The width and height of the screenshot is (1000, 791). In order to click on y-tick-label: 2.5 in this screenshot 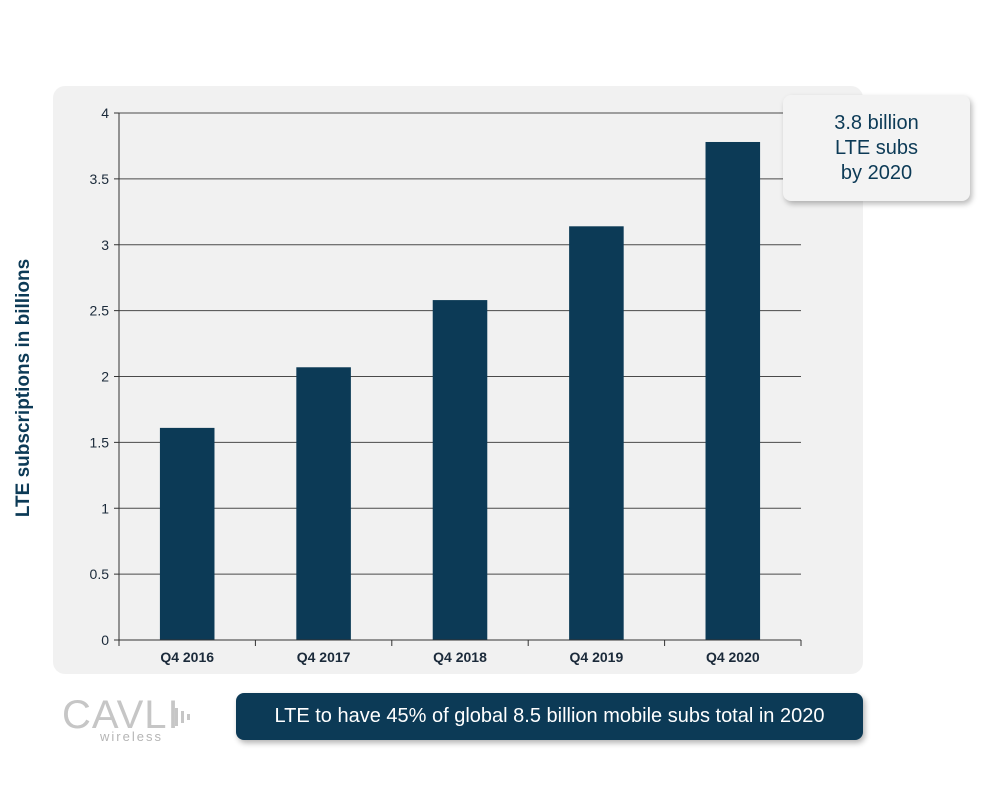, I will do `click(100, 311)`.